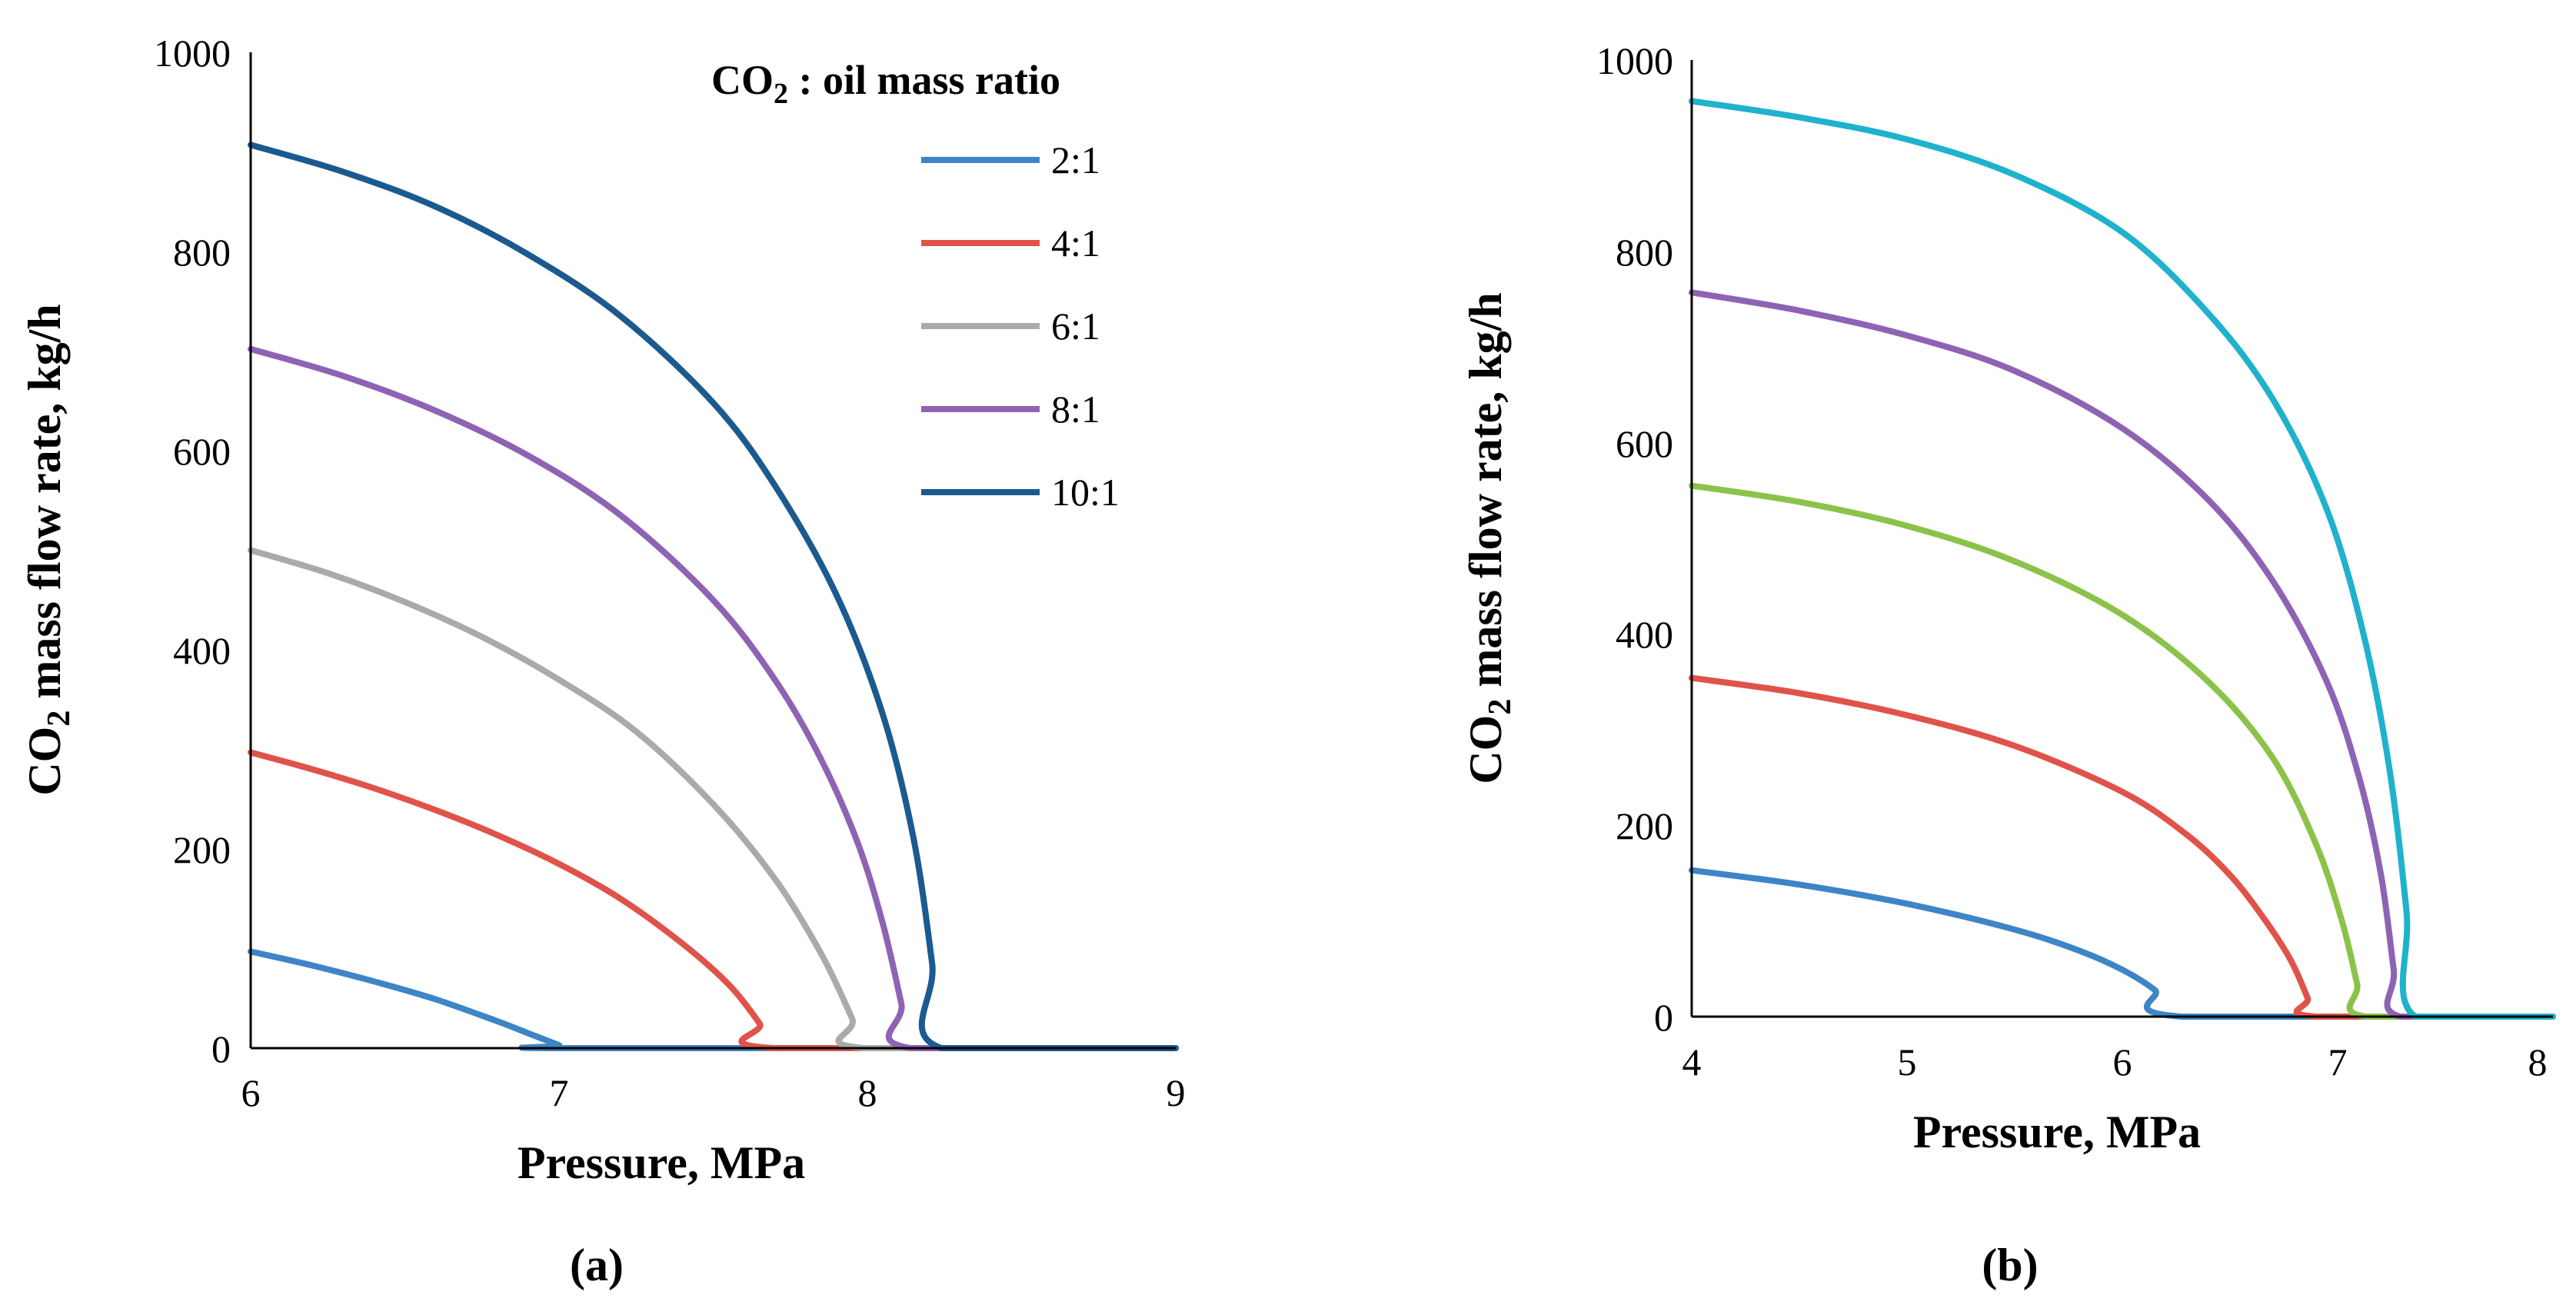 Image resolution: width=2576 pixels, height=1305 pixels. Describe the element at coordinates (1021, 492) in the screenshot. I see `legend-item: 10:1` at that location.